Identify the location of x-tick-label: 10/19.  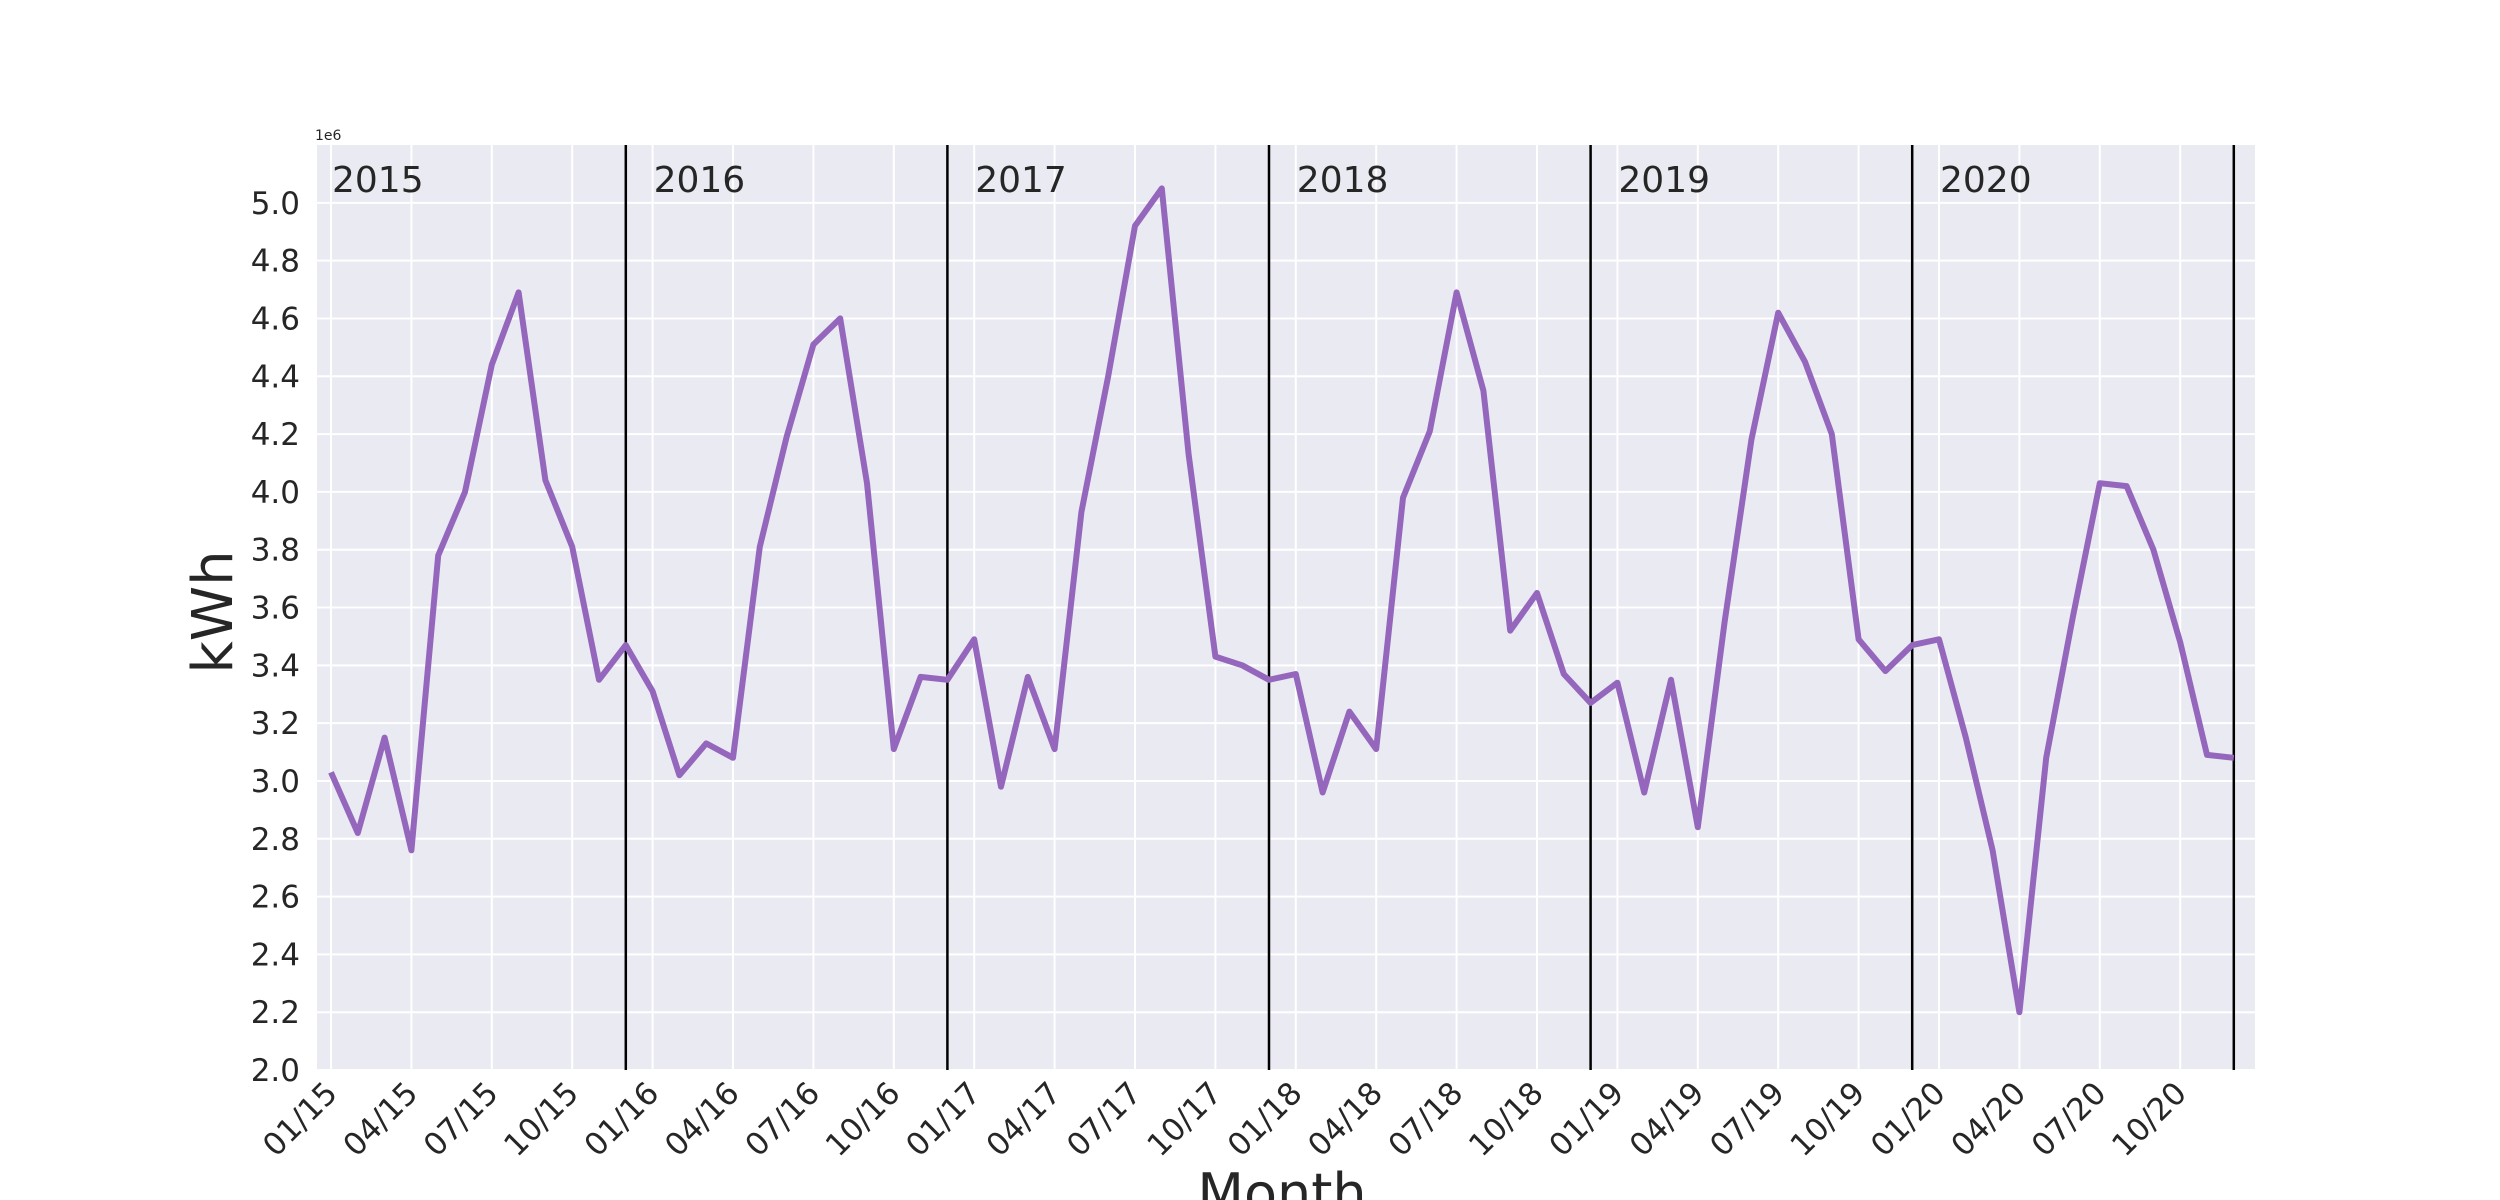
(1828, 1119).